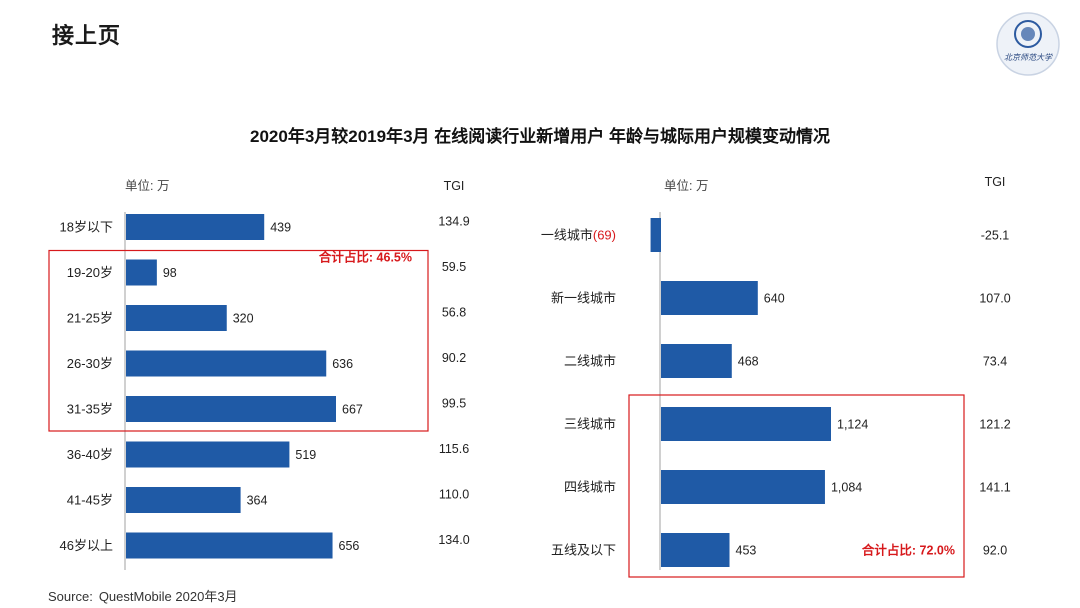 The width and height of the screenshot is (1080, 608). What do you see at coordinates (454, 358) in the screenshot?
I see `chart1-tgi-value: 90.2` at bounding box center [454, 358].